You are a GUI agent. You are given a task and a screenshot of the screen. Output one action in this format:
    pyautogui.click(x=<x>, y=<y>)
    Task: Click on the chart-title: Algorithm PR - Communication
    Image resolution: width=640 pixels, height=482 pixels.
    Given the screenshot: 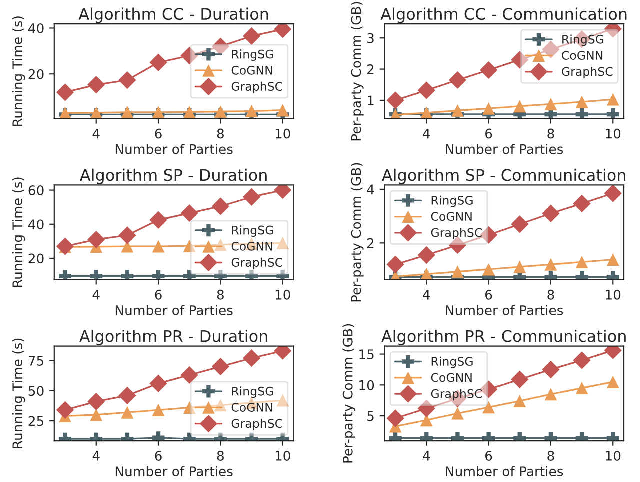 What is the action you would take?
    pyautogui.click(x=504, y=338)
    